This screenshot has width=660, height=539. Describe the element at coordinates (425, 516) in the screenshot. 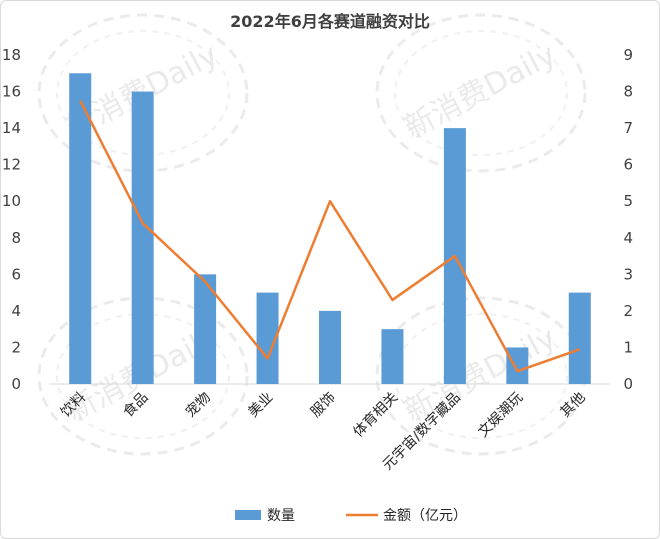

I see `legend-label-line: 金额（亿元）` at that location.